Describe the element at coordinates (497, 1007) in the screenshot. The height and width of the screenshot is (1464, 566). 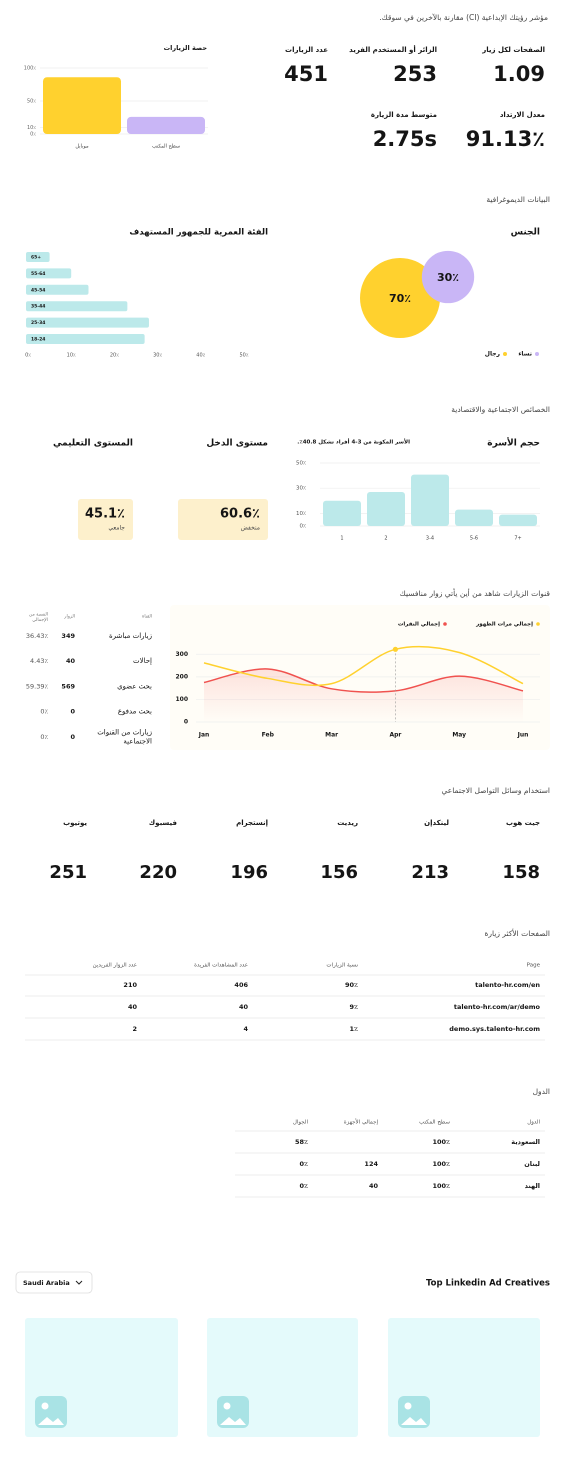
I see `table-cell: talento-hr.com/ar/demo` at that location.